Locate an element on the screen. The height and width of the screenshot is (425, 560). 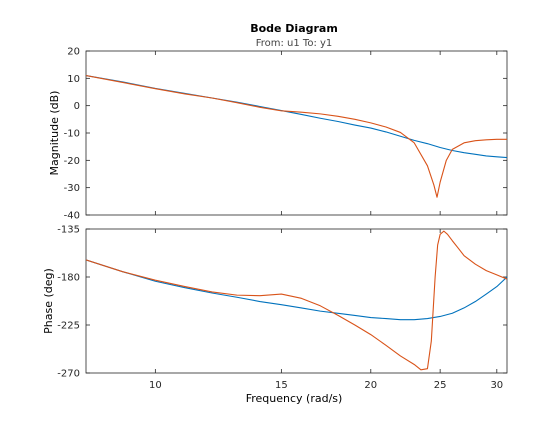
magnitude-ytick-label: 20 is located at coordinates (73, 52).